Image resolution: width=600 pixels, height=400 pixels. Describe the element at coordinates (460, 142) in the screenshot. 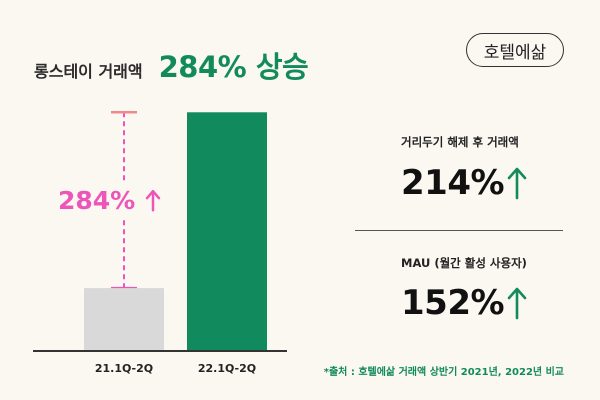

I see `stat-label-transactions: 거리두기 해제 후 거래액` at that location.